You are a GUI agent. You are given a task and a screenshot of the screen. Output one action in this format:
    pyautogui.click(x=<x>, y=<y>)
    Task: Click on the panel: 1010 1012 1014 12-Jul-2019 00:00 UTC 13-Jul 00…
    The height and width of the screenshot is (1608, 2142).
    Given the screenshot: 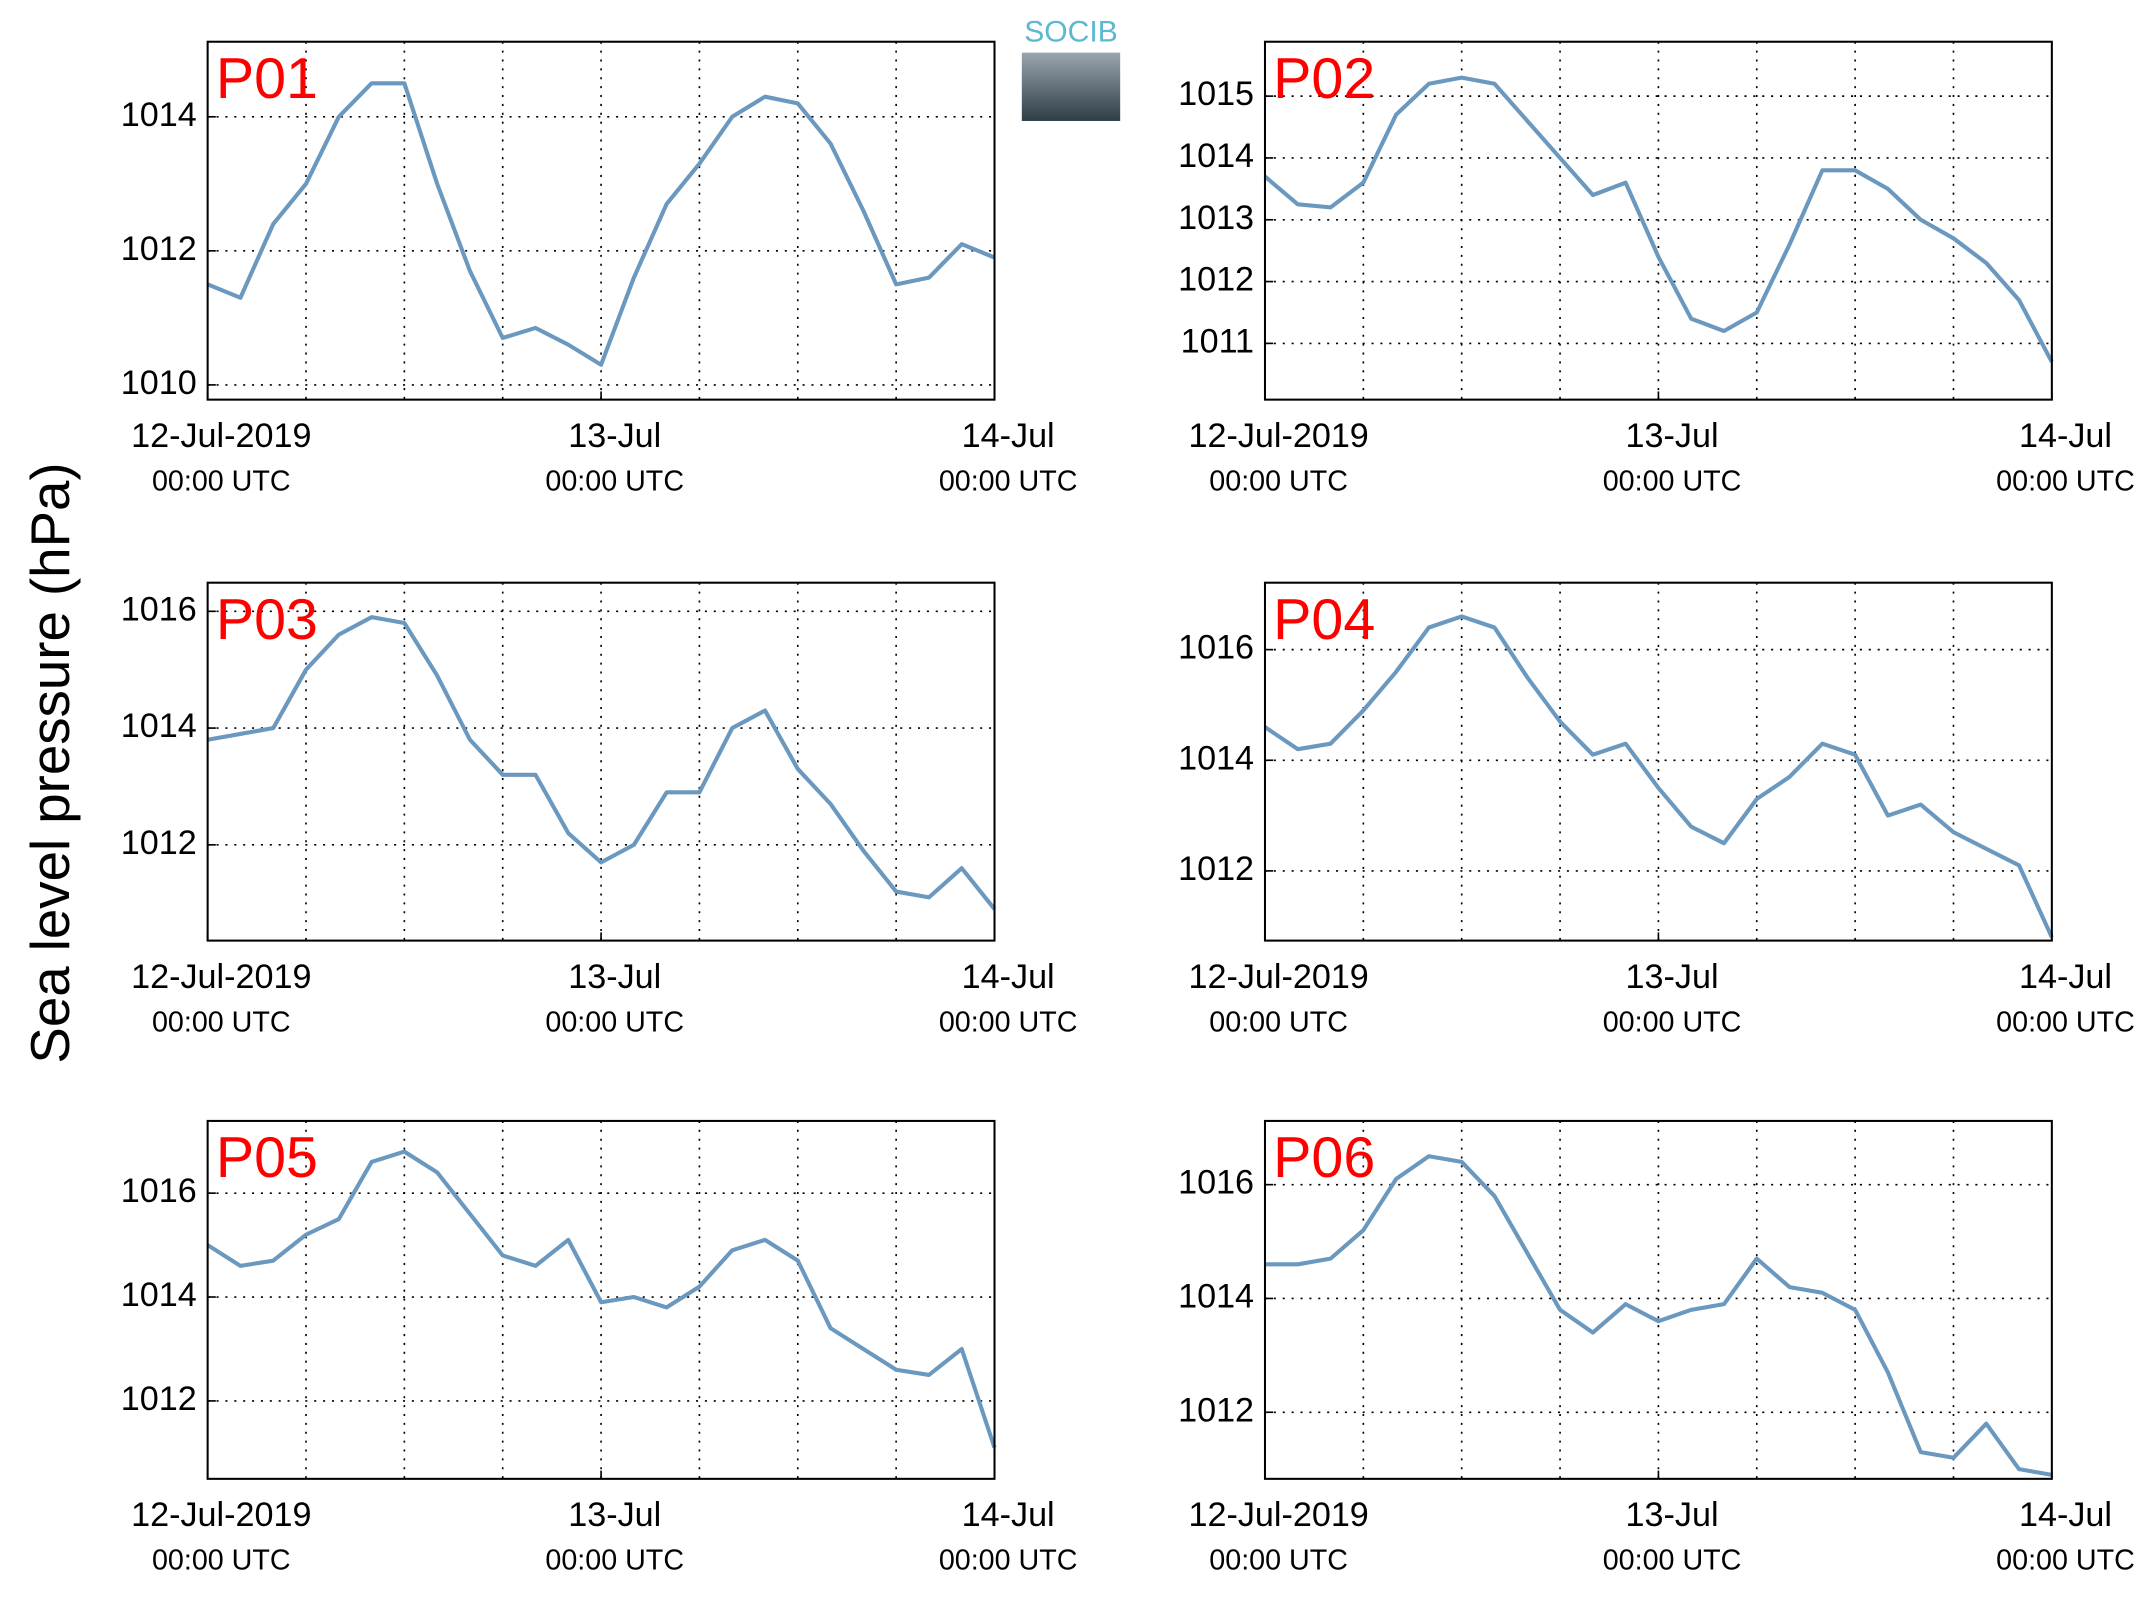 What is the action you would take?
    pyautogui.click(x=599, y=269)
    